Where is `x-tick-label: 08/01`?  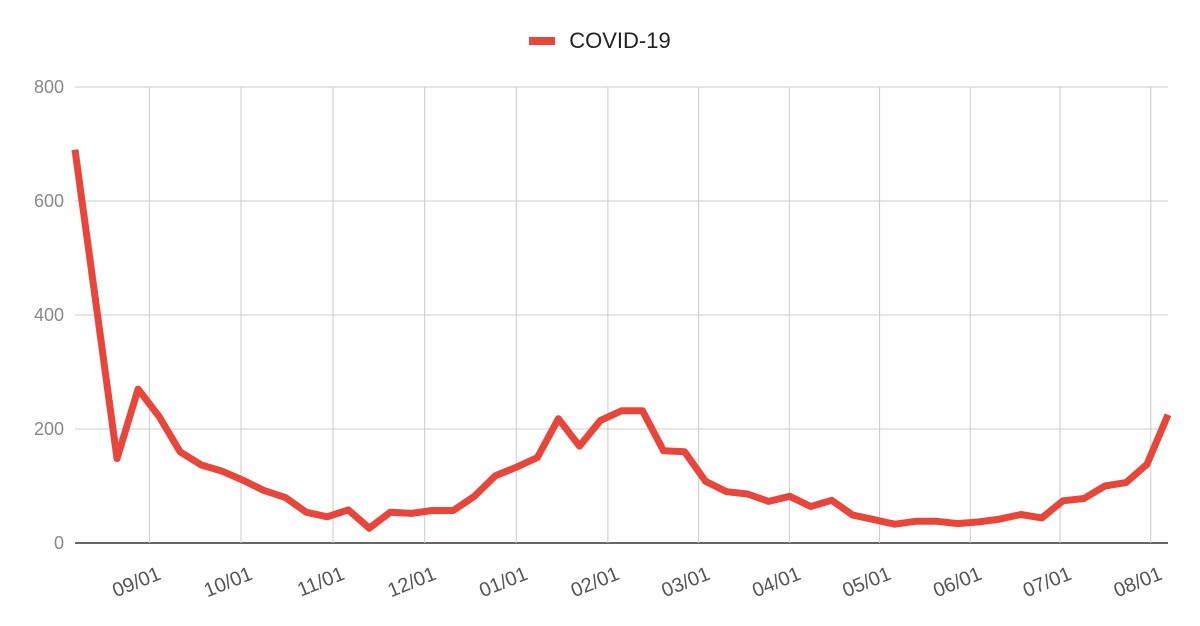 x-tick-label: 08/01 is located at coordinates (1138, 582).